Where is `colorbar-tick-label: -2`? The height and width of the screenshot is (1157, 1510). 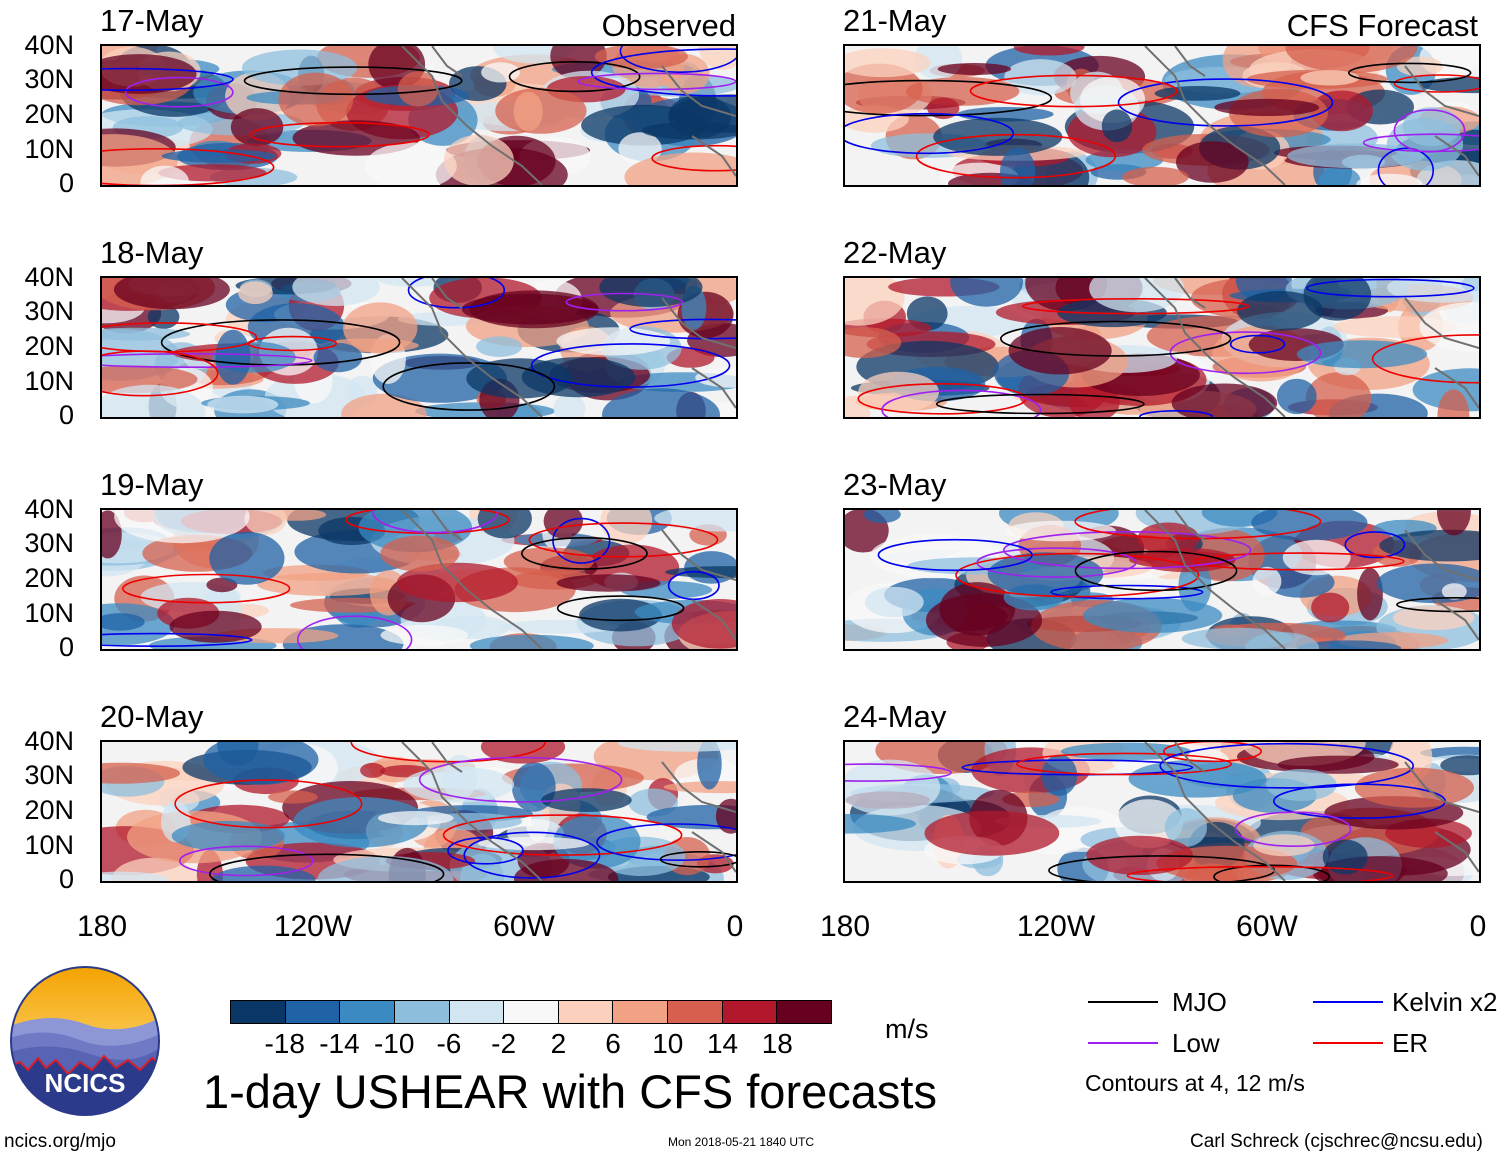 colorbar-tick-label: -2 is located at coordinates (504, 1043).